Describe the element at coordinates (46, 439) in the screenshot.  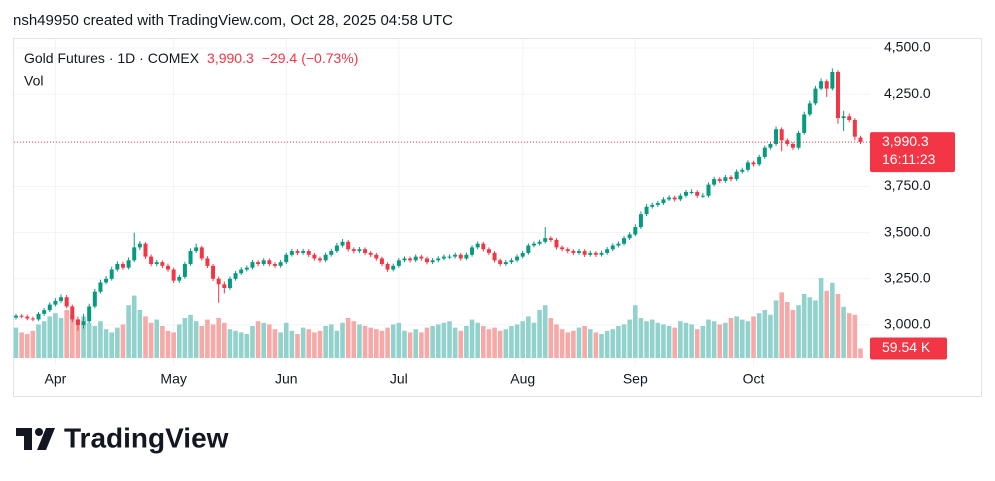
I see `logo-mark` at that location.